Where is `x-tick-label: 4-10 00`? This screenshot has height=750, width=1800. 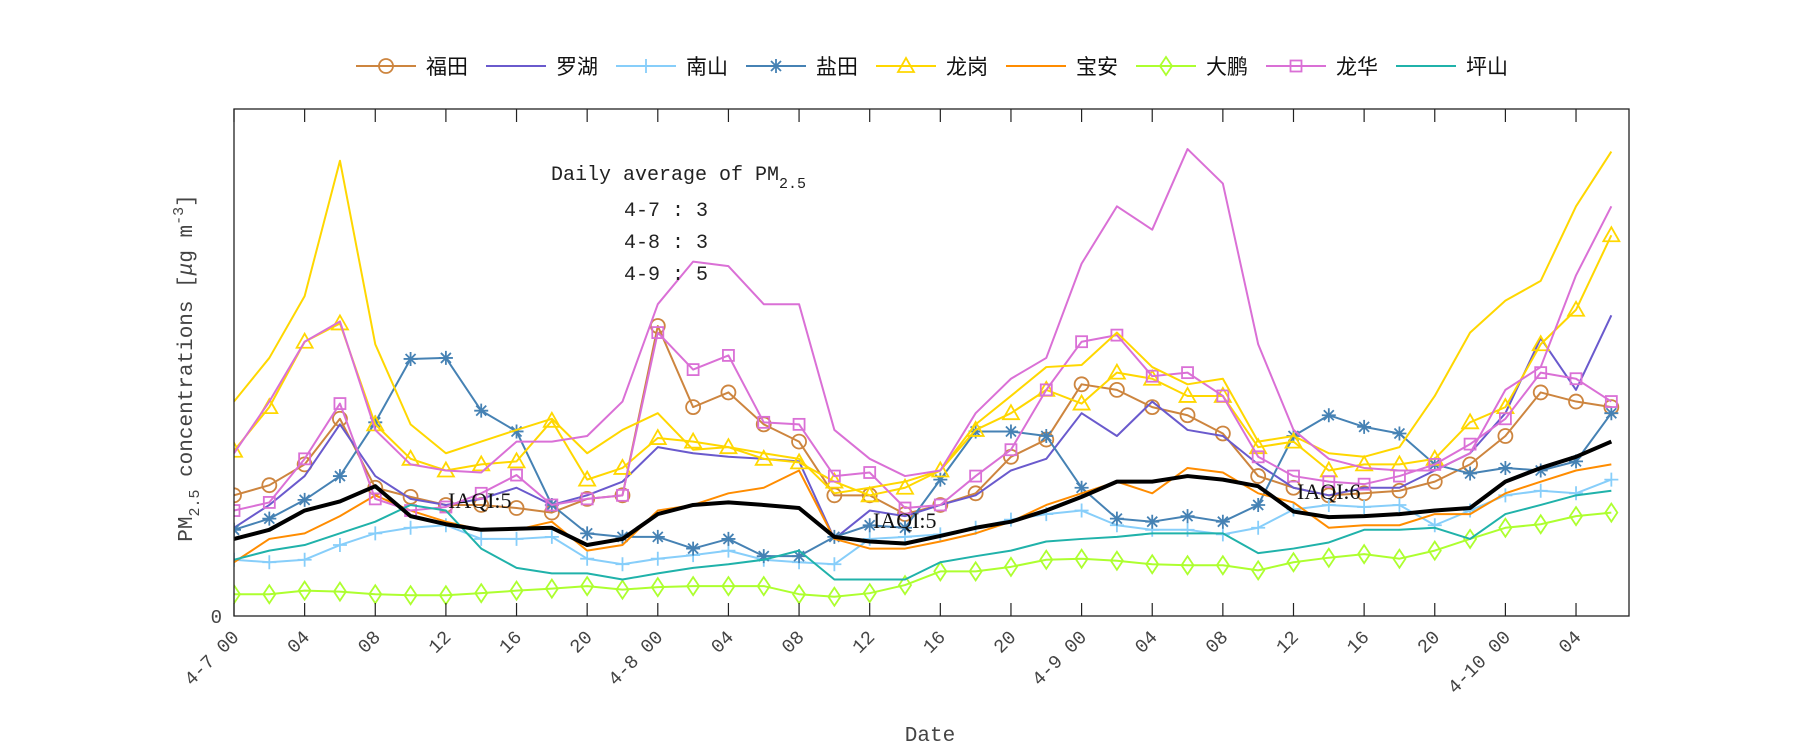
x-tick-label: 4-10 00 is located at coordinates (1480, 663).